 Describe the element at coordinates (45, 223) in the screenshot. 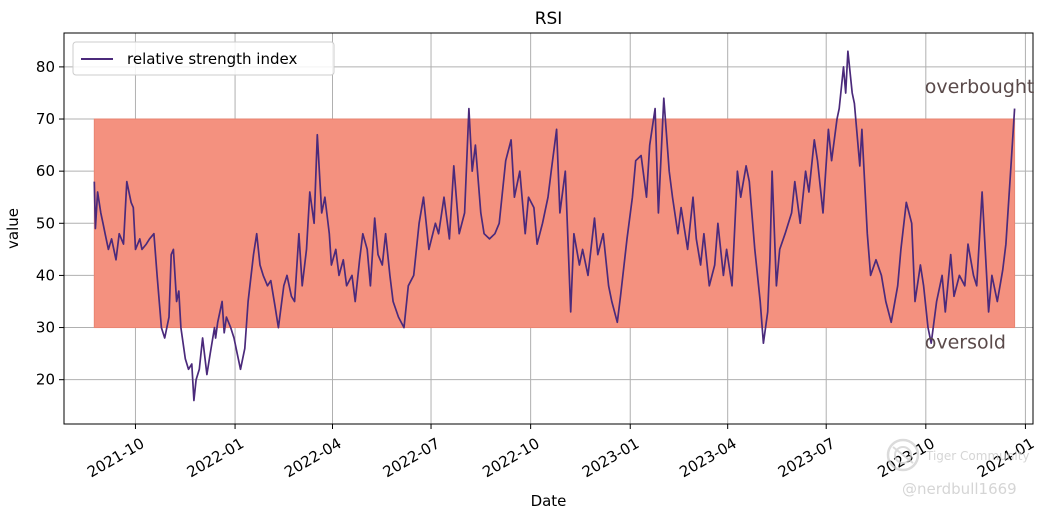

I see `y-tick-label: 50` at that location.